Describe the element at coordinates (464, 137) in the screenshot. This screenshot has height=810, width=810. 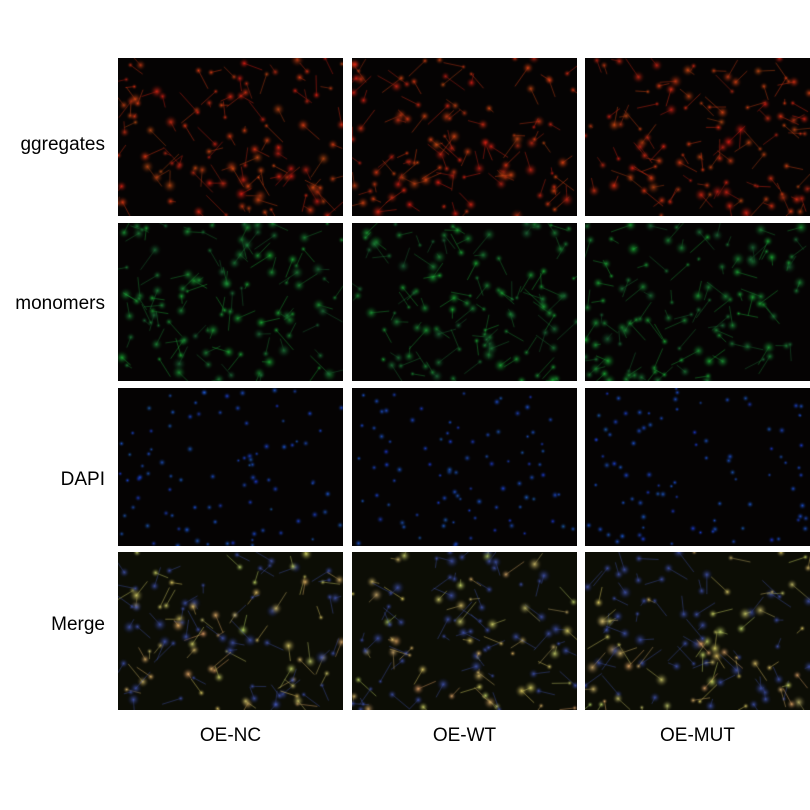
I see `micrograph-red-oe-wt` at that location.